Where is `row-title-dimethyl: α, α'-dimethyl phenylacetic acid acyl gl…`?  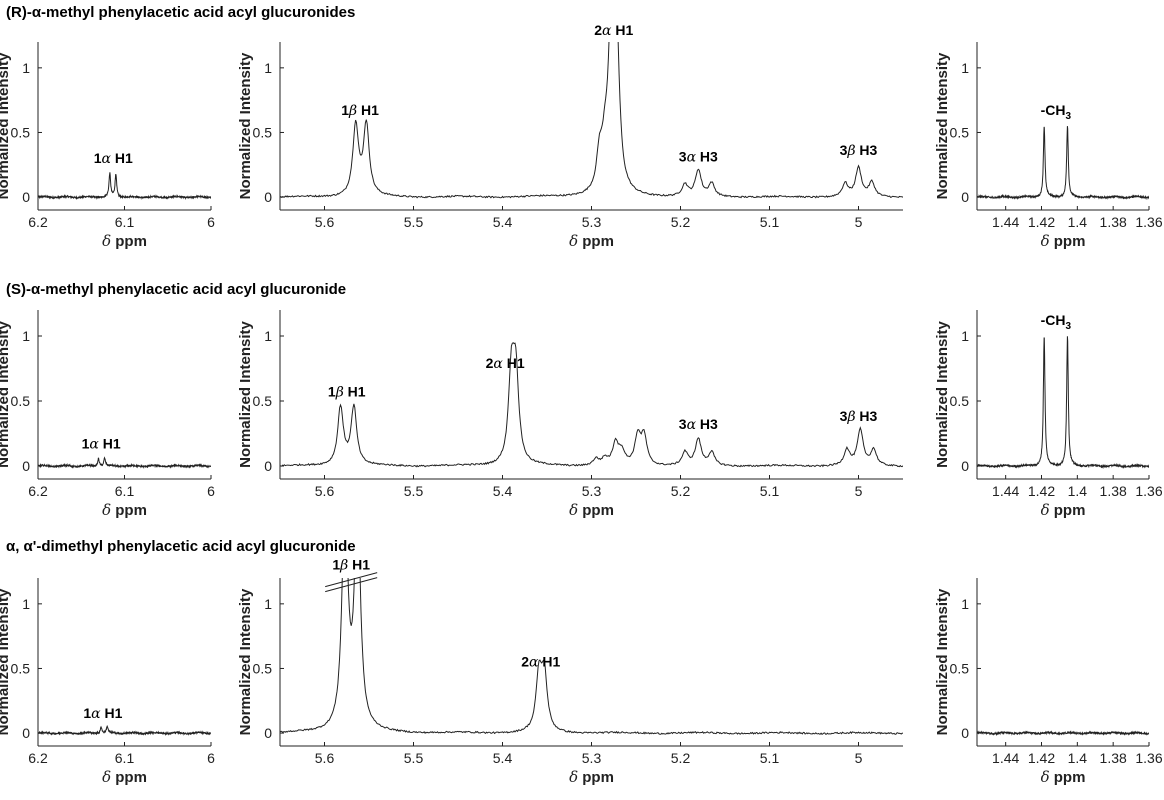 row-title-dimethyl: α, α'-dimethyl phenylacetic acid acyl gl… is located at coordinates (181, 546).